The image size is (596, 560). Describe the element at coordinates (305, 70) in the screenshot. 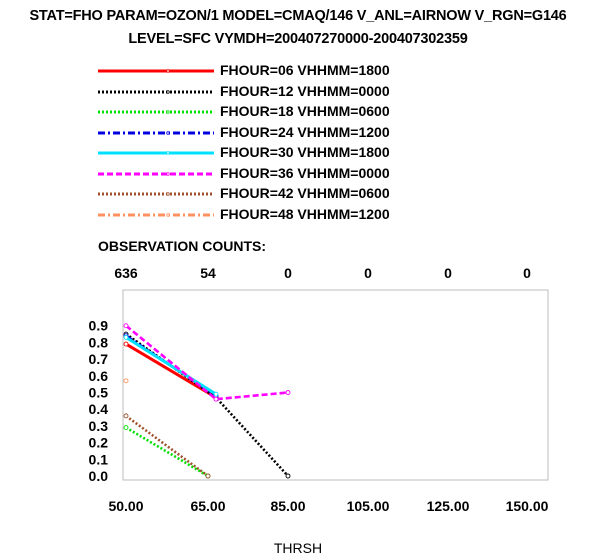

I see `legend-label: FHOUR=06 VHHMM=1800` at that location.